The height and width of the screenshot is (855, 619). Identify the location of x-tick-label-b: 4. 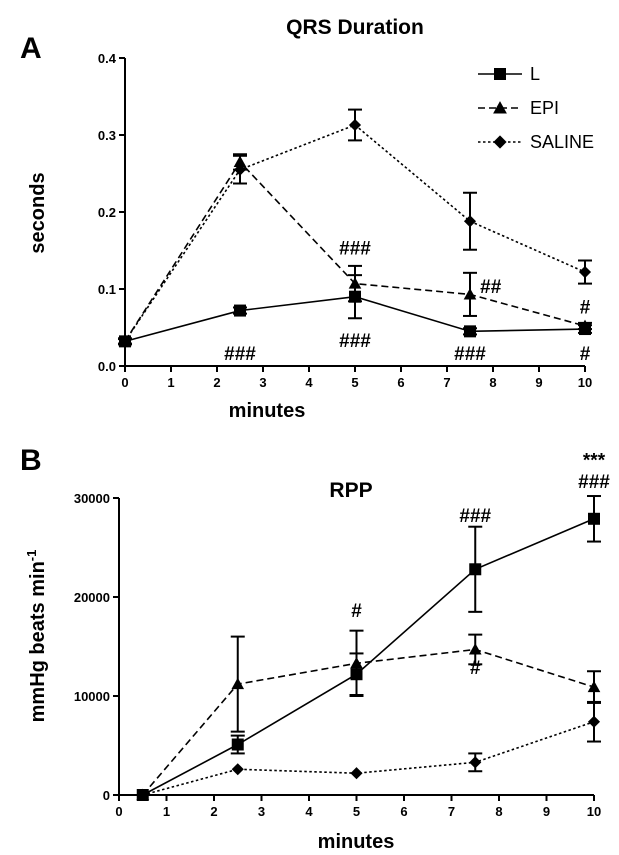
(309, 811).